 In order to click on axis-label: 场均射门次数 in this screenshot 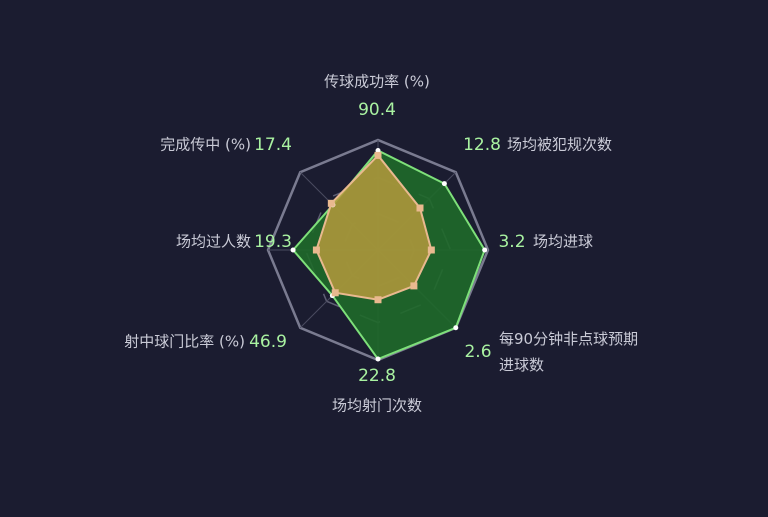, I will do `click(377, 406)`.